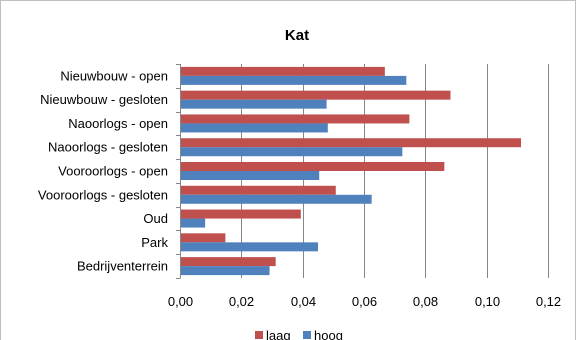  Describe the element at coordinates (299, 334) in the screenshot. I see `legend: laag hoog` at that location.